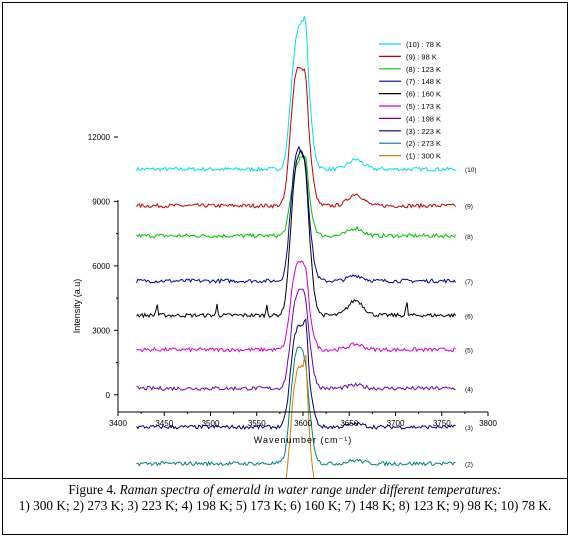 Image resolution: width=571 pixels, height=539 pixels. Describe the element at coordinates (488, 423) in the screenshot. I see `x-tick-label: 3800` at that location.